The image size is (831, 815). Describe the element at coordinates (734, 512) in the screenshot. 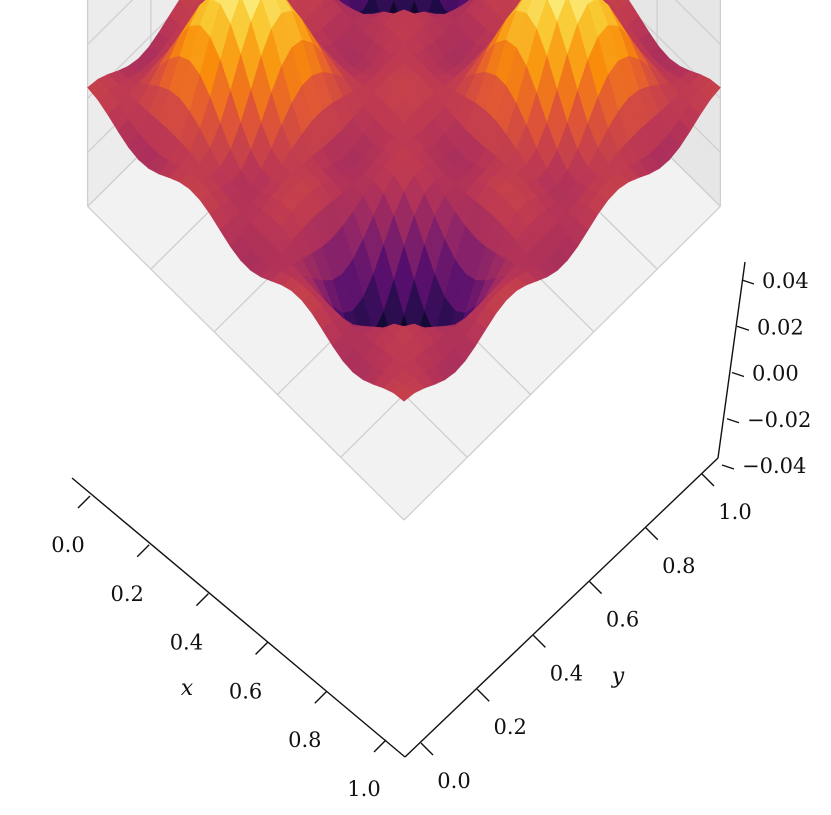

I see `y-tick-label: 1.0` at that location.